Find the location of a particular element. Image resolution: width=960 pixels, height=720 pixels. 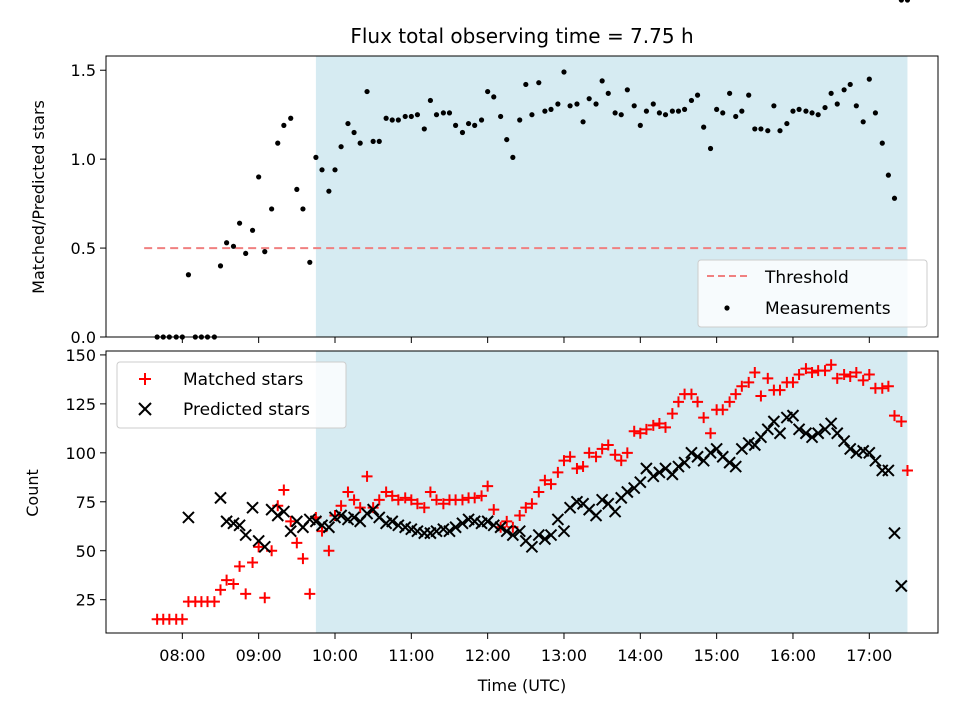

x-tick-label: 15:00 is located at coordinates (717, 655).